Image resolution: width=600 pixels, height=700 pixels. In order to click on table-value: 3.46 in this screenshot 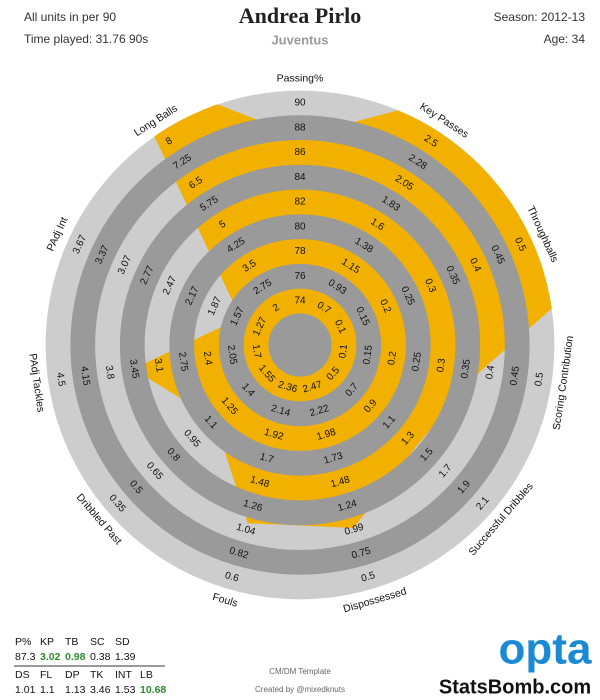, I will do `click(100, 690)`.